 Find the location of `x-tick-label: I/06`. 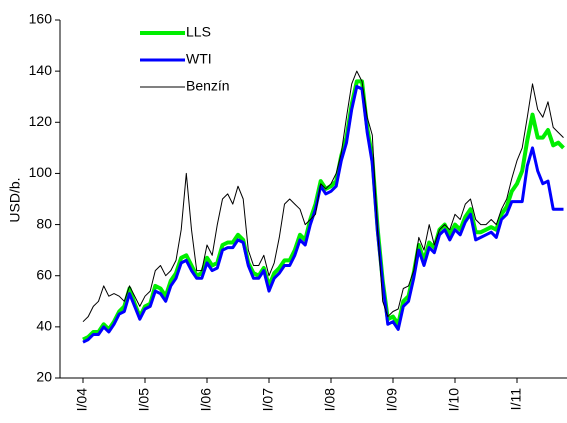

x-tick-label: I/06 is located at coordinates (206, 400).